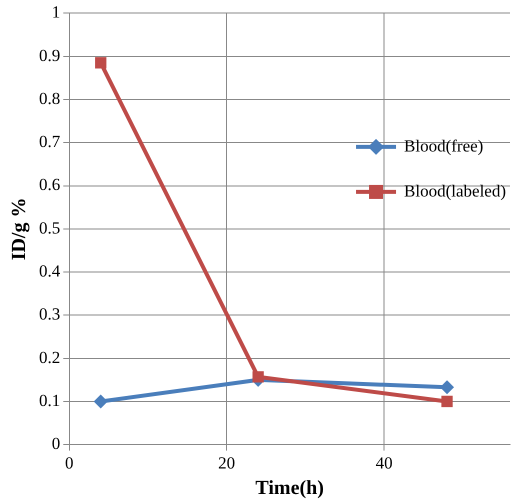 This screenshot has width=518, height=501. What do you see at coordinates (49, 314) in the screenshot?
I see `y-tick-label: 0.3` at bounding box center [49, 314].